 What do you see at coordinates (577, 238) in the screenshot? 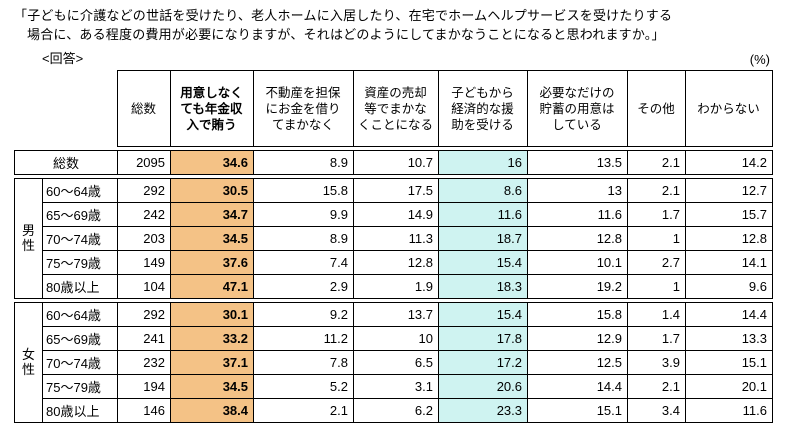
I see `cell-savings: 12.8` at bounding box center [577, 238].